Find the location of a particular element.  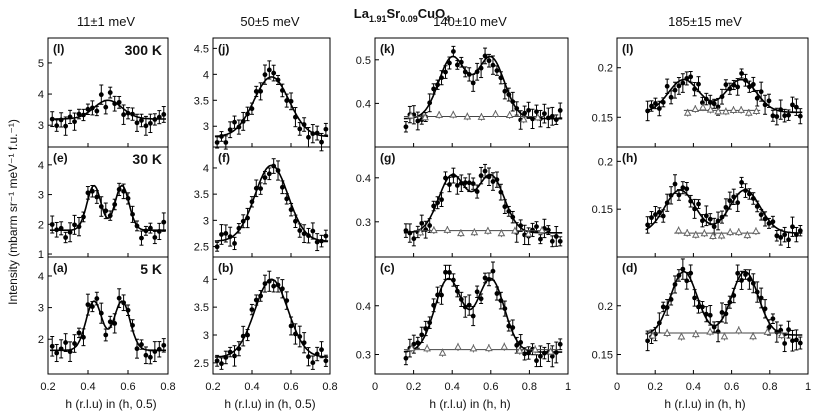

chart-title: La1.91Sr0.09CuO4 is located at coordinates (402, 15).